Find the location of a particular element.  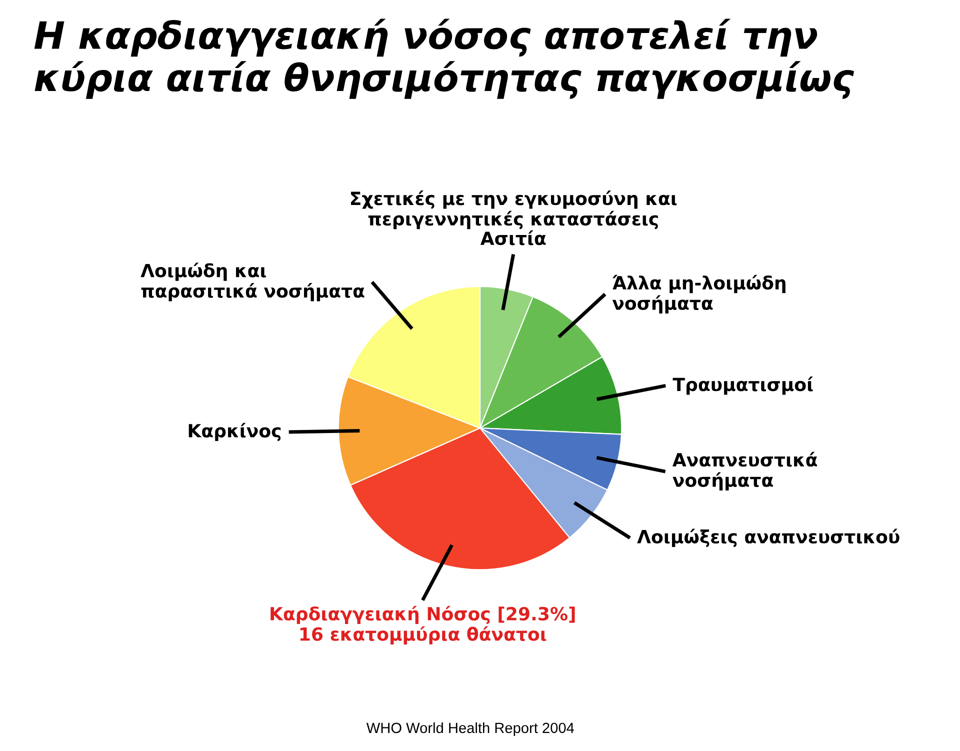

text: WHO World Health Report 2004 is located at coordinates (470, 729).